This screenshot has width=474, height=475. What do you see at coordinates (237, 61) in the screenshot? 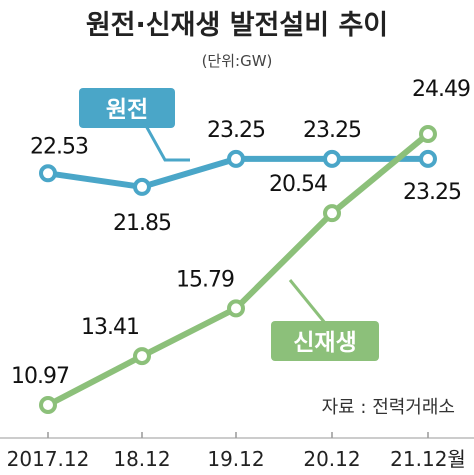
I see `unit-label: (단위:GW)` at bounding box center [237, 61].